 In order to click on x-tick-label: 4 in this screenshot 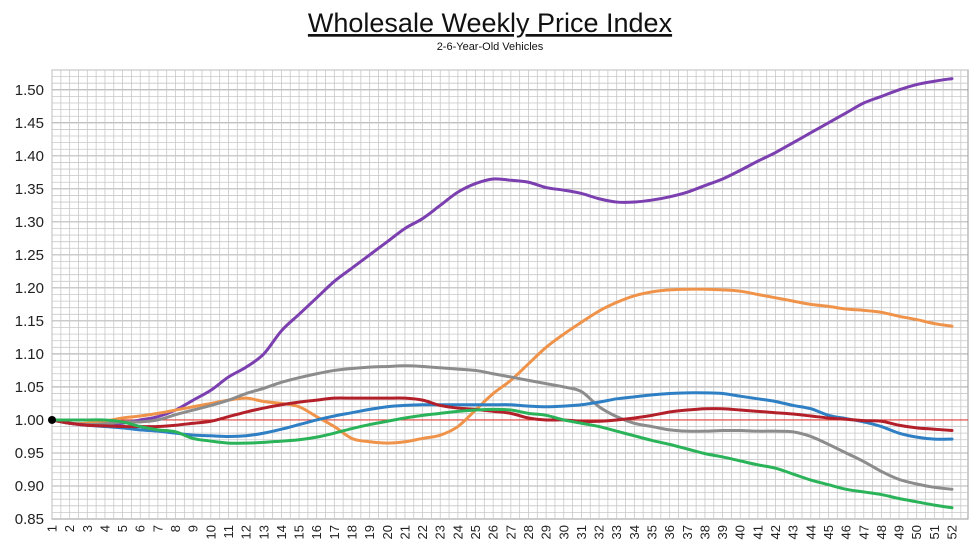, I will do `click(104, 528)`.